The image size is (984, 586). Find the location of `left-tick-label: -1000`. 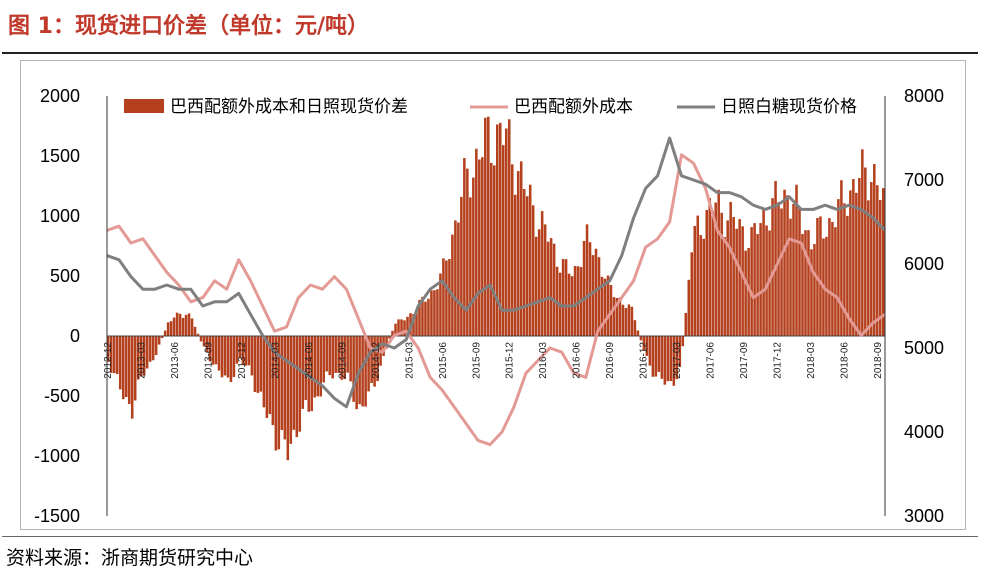

left-tick-label: -1000 is located at coordinates (57, 456).